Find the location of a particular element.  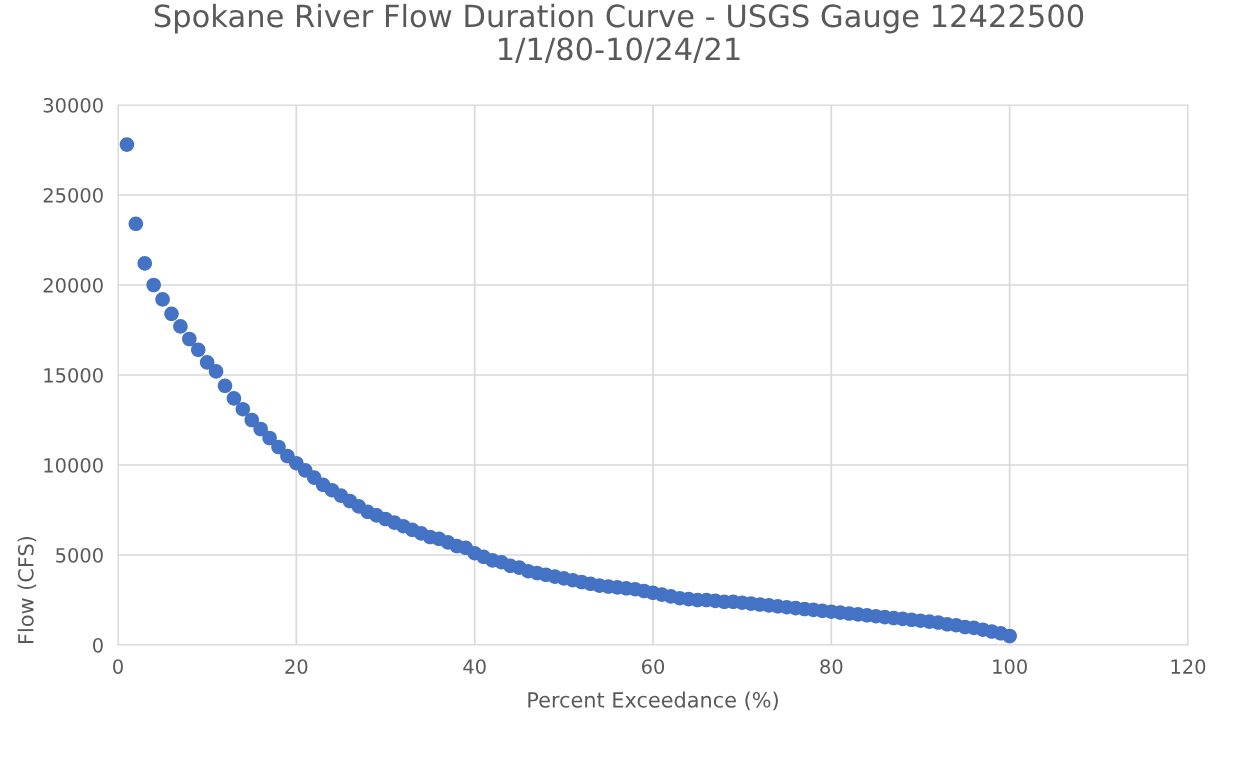

chart-title: Spokane River Flow Duration Curve - USGS Gauge 12422500 is located at coordinates (619, 18).